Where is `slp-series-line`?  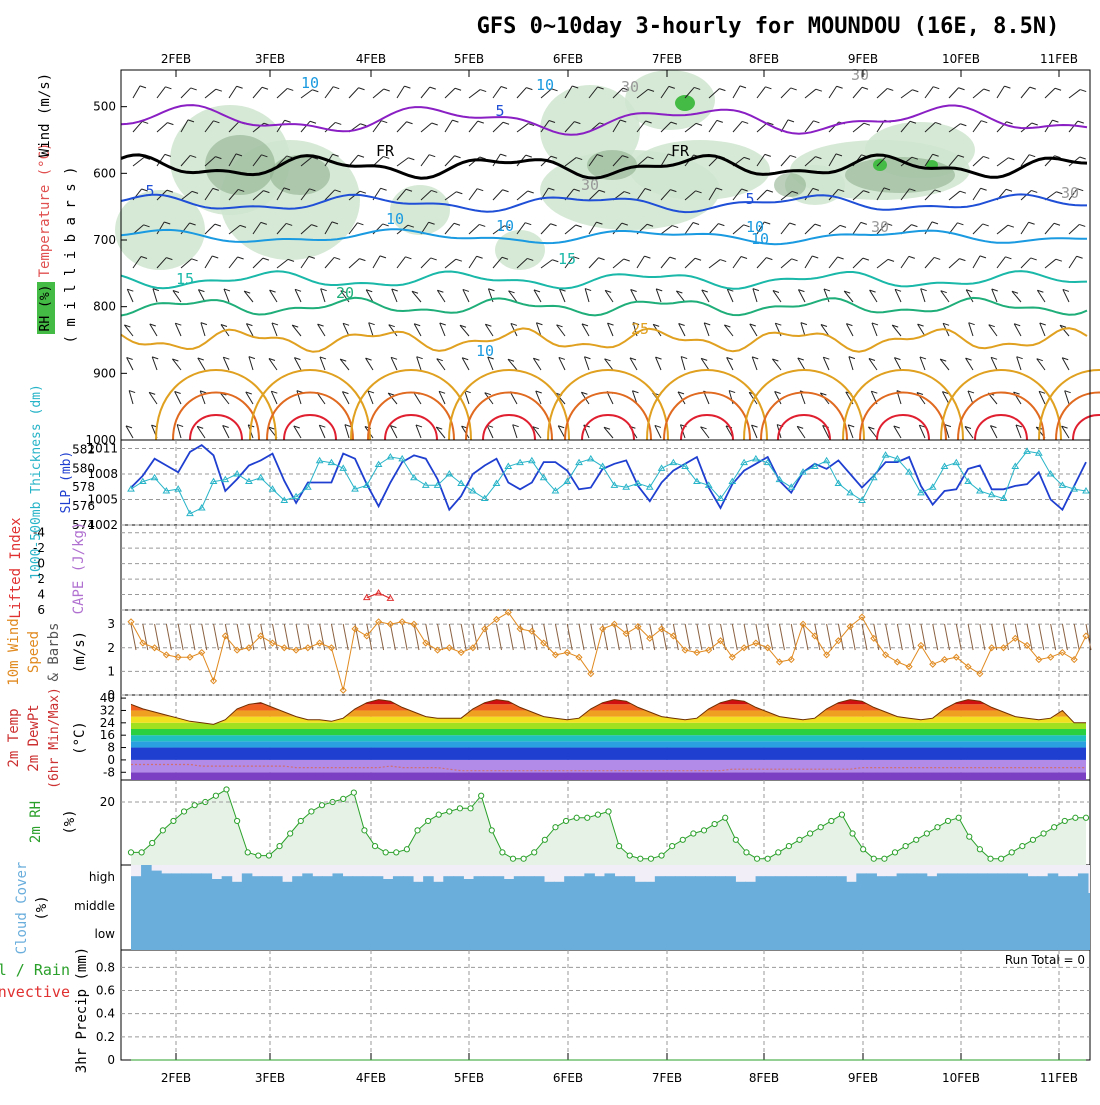 slp-series-line is located at coordinates (608, 477).